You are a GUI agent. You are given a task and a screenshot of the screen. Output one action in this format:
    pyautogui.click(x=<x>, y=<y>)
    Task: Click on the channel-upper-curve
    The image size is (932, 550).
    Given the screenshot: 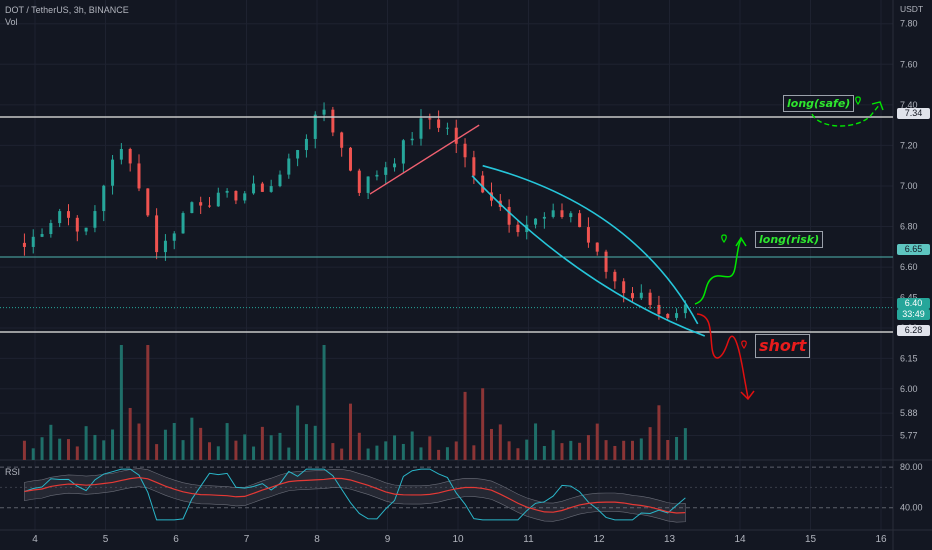 What is the action you would take?
    pyautogui.click(x=590, y=244)
    